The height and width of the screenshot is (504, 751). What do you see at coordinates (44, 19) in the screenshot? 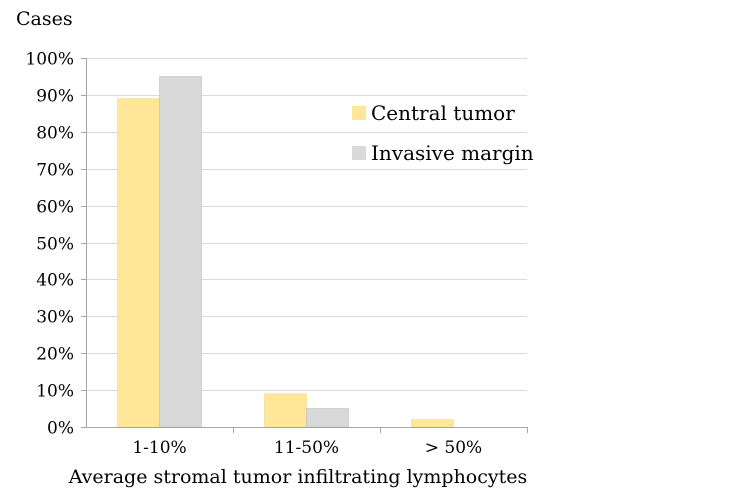
I see `y-axis-title: Cases` at bounding box center [44, 19].